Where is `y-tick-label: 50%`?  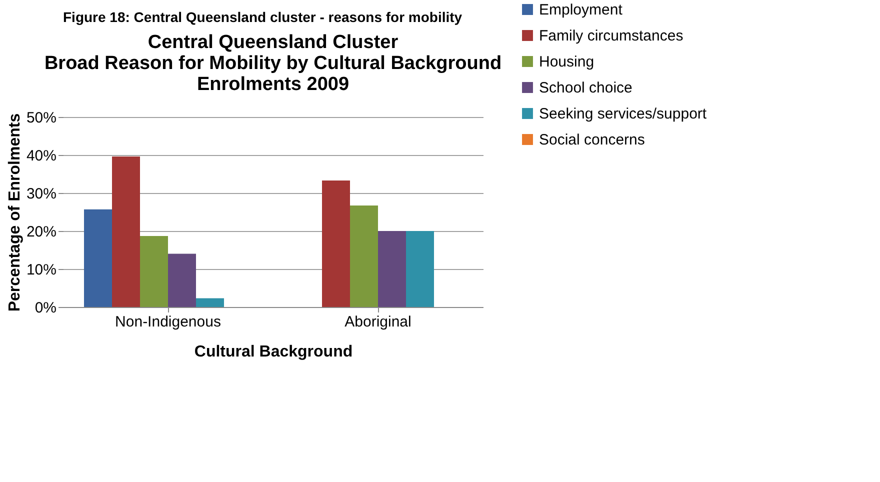
y-tick-label: 50% is located at coordinates (41, 118).